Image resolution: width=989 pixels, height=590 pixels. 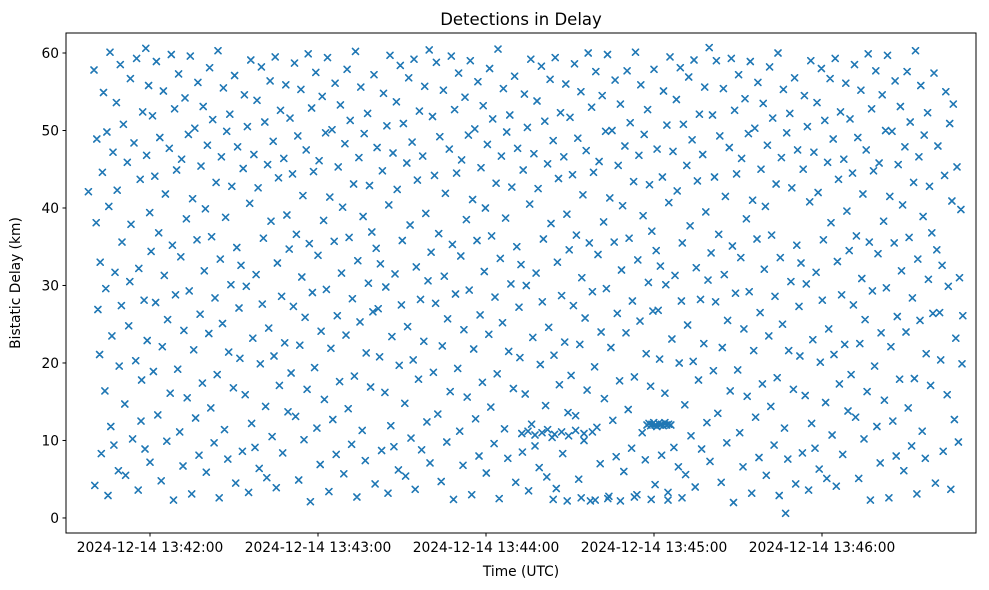 I want to click on y-tick-label: 50, so click(x=50, y=131).